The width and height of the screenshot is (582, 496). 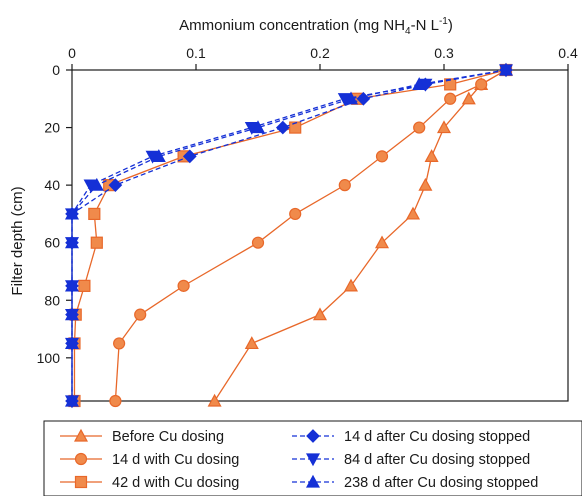 I want to click on legend-item: 14 d after Cu dosing stopped, so click(x=411, y=437).